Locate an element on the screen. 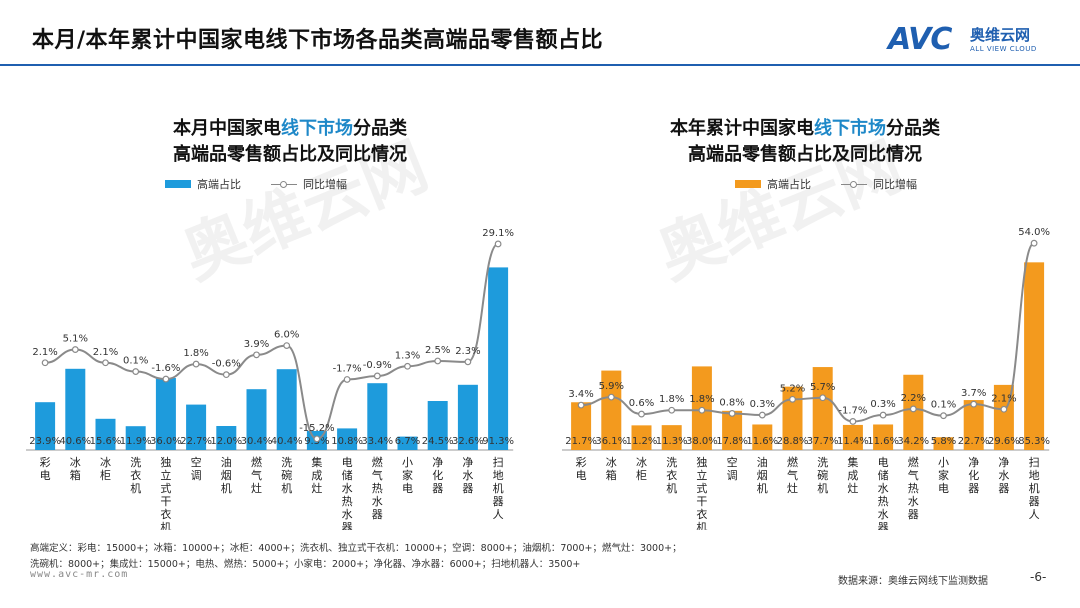  line-label: 2.3% is located at coordinates (467, 351).